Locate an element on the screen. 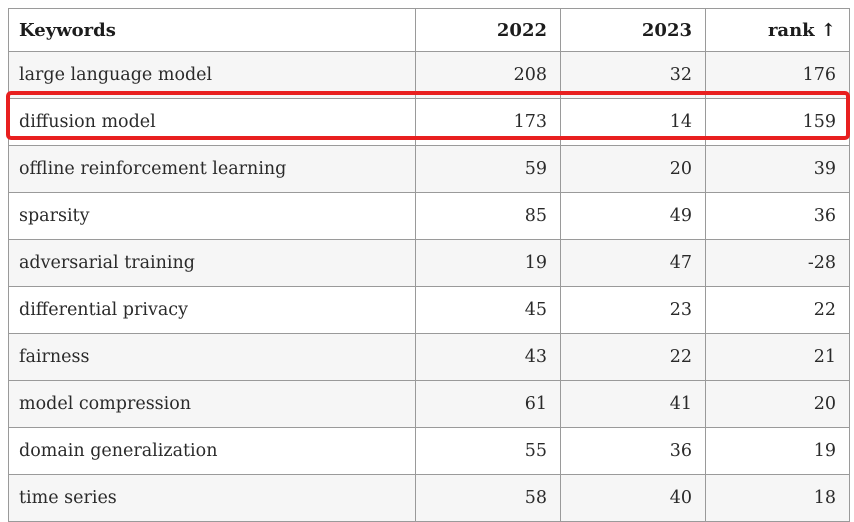 This screenshot has height=522, width=854. table-row: time series 58 40 18 is located at coordinates (429, 498).